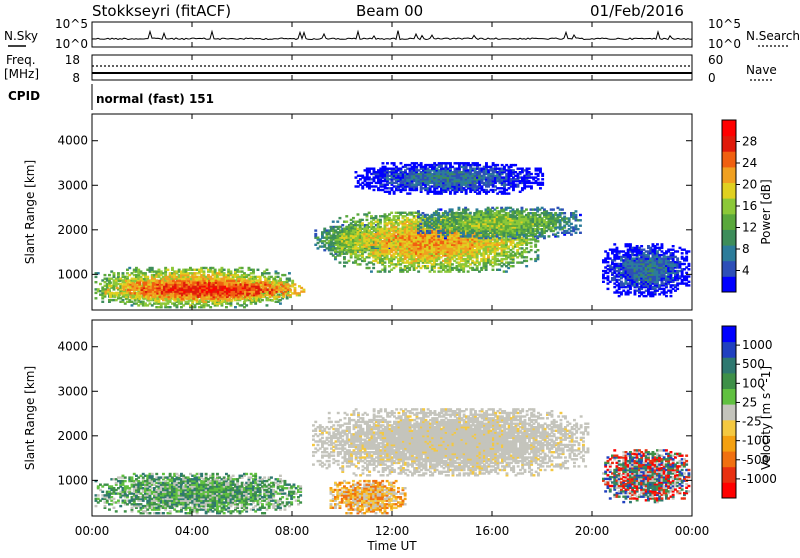 The height and width of the screenshot is (558, 800). What do you see at coordinates (72, 60) in the screenshot?
I see `freq-left-tick-top: 18` at bounding box center [72, 60].